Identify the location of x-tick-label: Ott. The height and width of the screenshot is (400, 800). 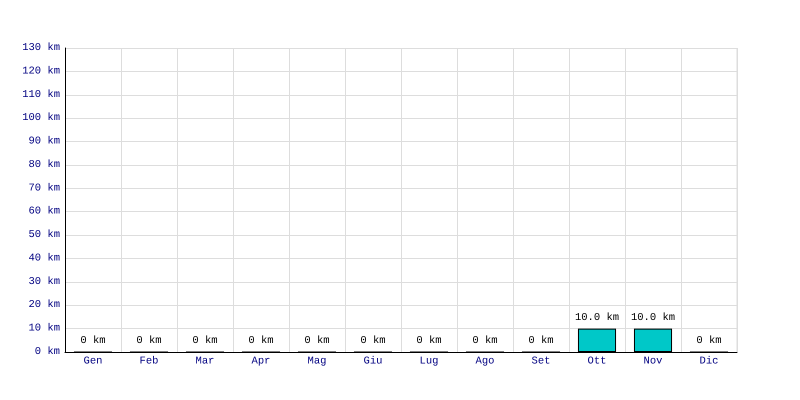
(597, 362).